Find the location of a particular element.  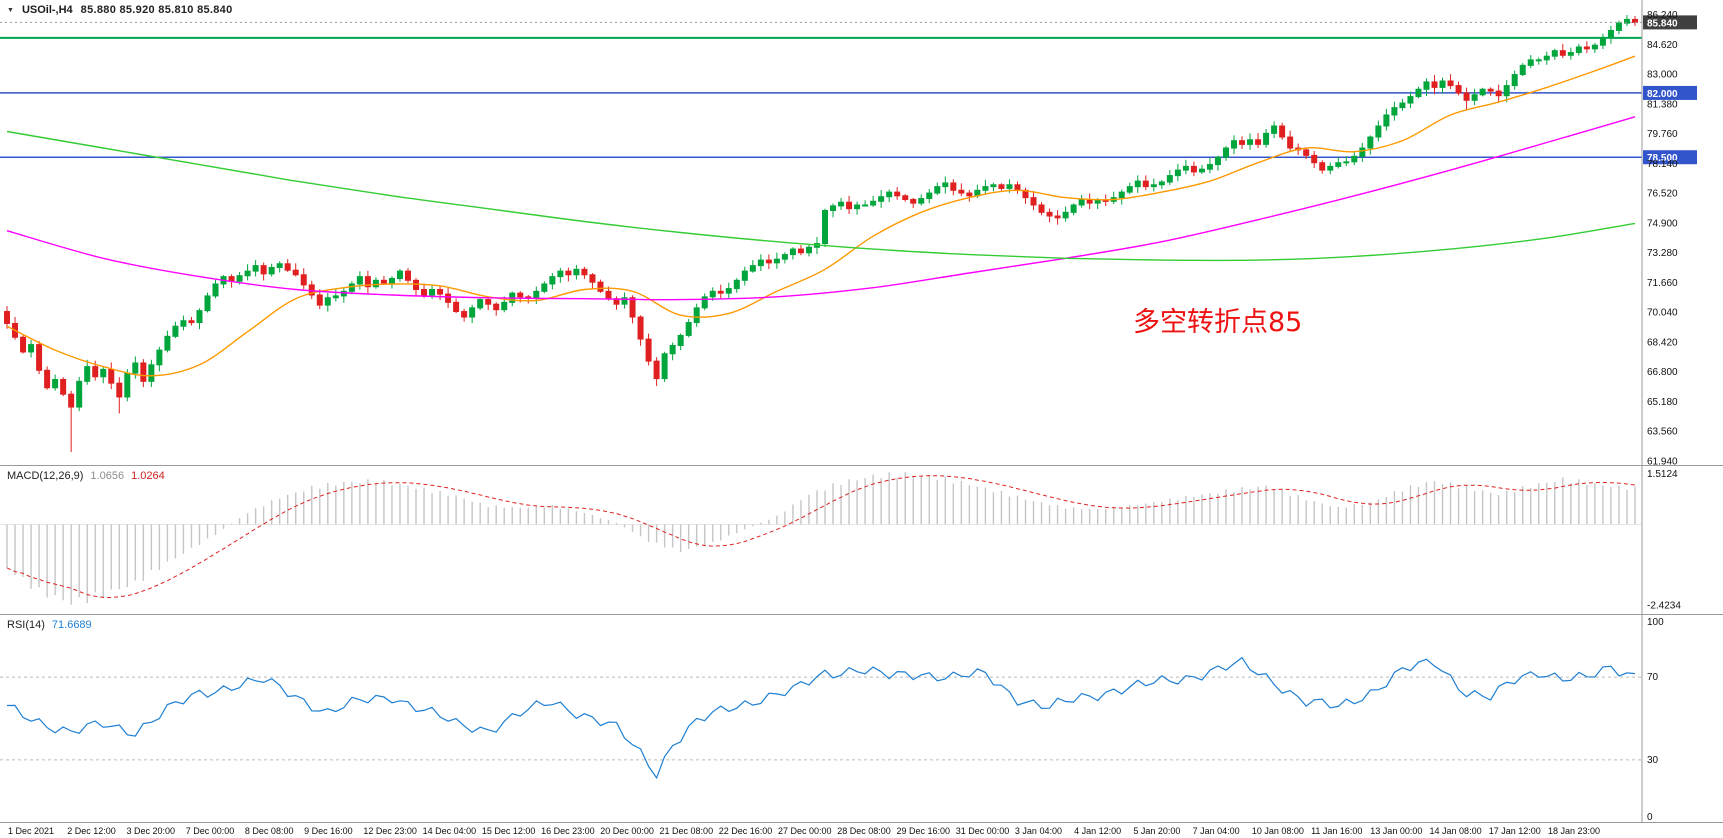

price-tag: 78.500 is located at coordinates (1670, 157).